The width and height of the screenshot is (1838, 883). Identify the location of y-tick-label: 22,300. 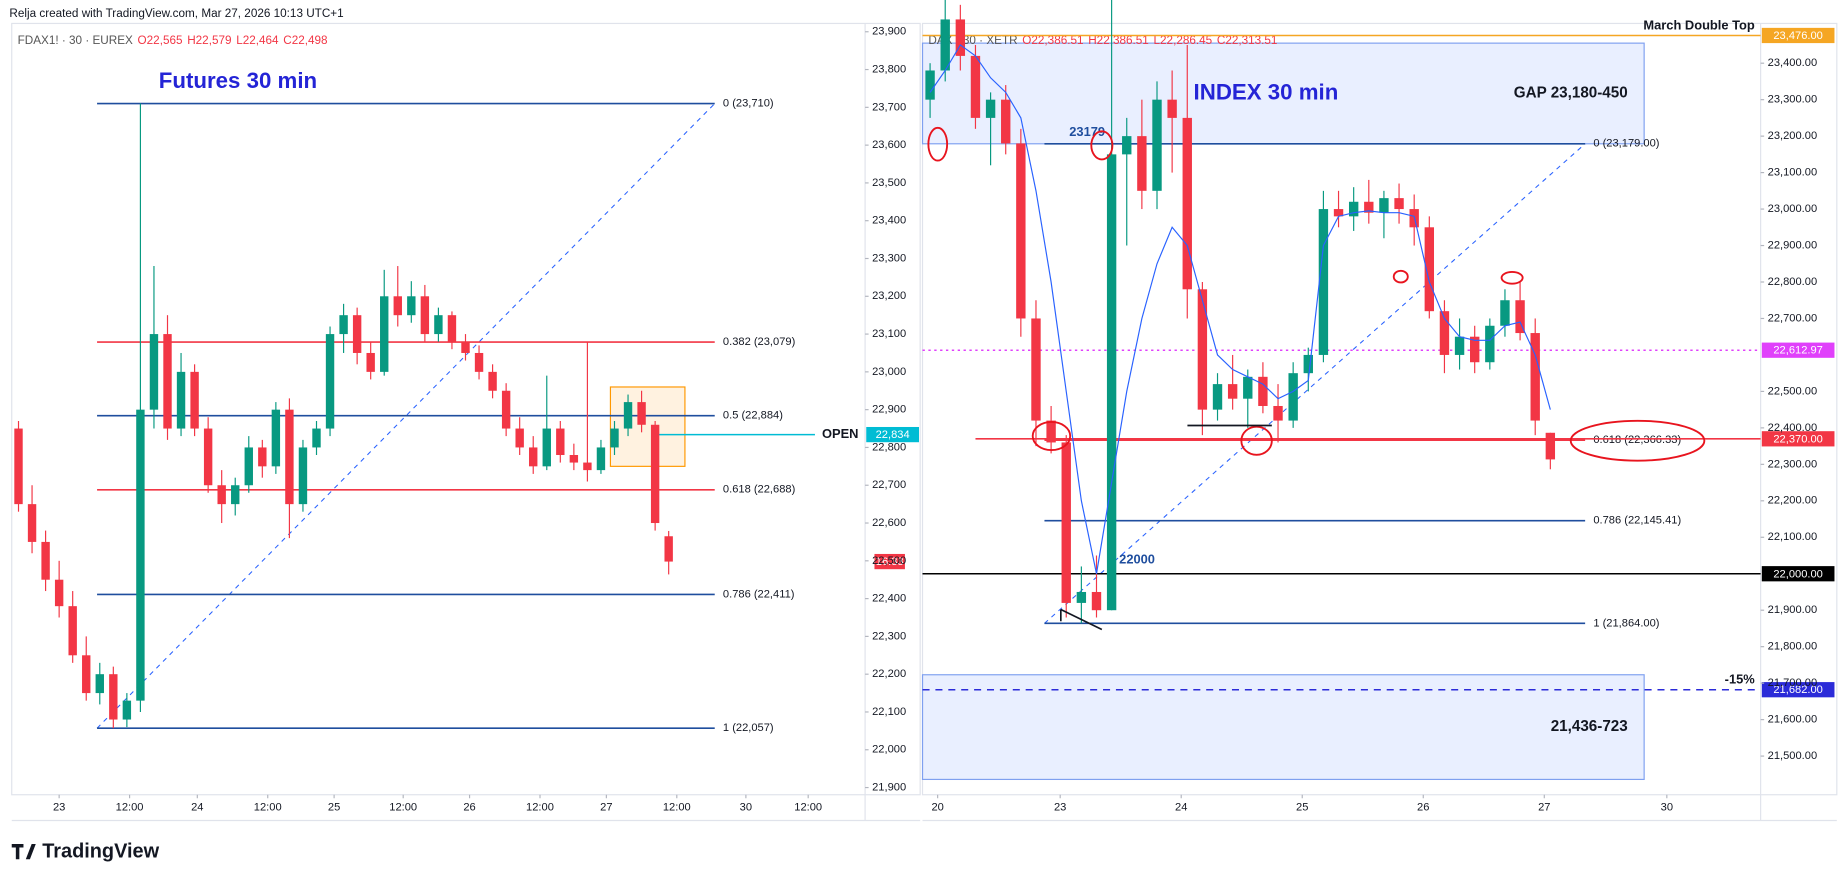
(889, 636).